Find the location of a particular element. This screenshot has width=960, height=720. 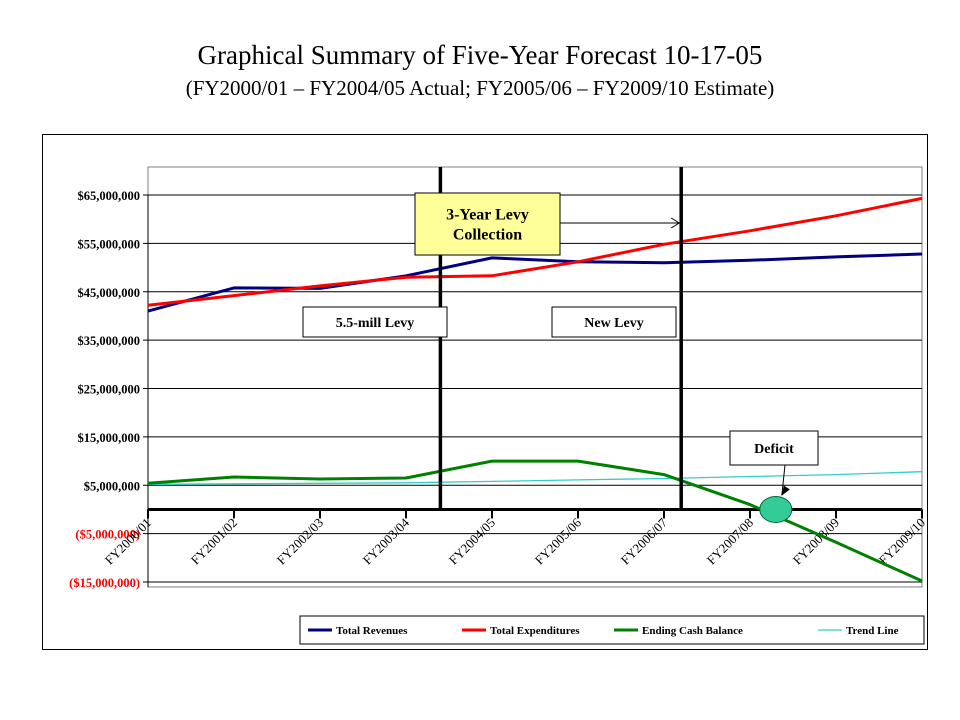

levy-arrow-head is located at coordinates (675, 223).